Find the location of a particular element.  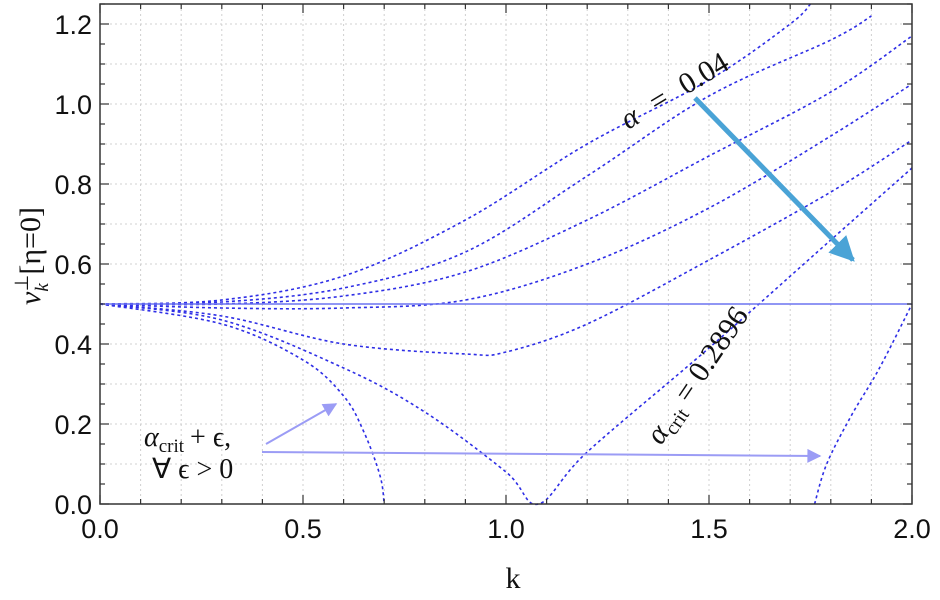

y-tick-label: 0.4 is located at coordinates (73, 345).